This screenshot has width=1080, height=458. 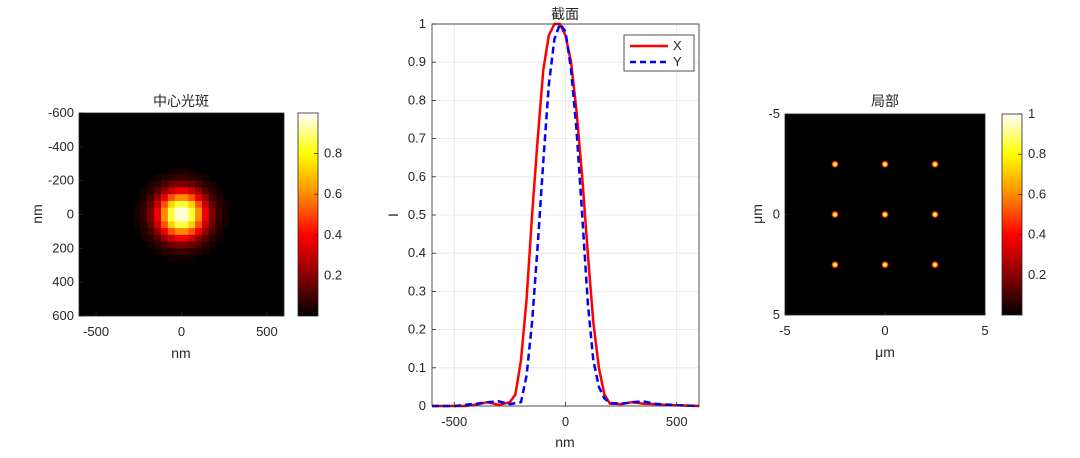 I want to click on heatmap-3-xtick-label: -5, so click(x=785, y=330).